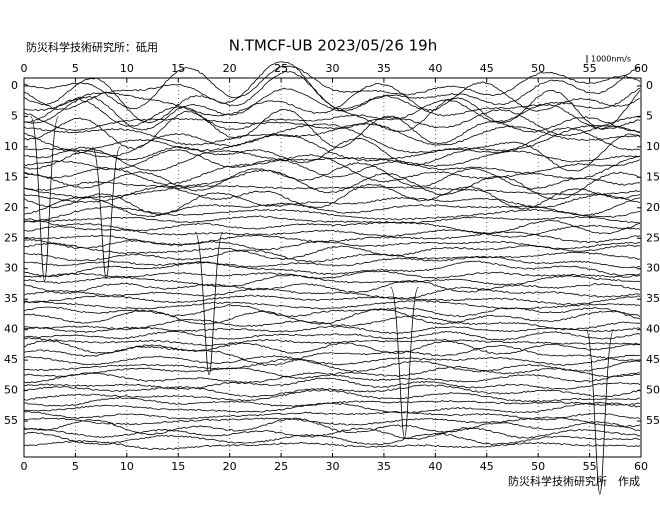  Describe the element at coordinates (333, 46) in the screenshot. I see `chart-title: N.TMCF-UB 2023/05/26 19h` at that location.